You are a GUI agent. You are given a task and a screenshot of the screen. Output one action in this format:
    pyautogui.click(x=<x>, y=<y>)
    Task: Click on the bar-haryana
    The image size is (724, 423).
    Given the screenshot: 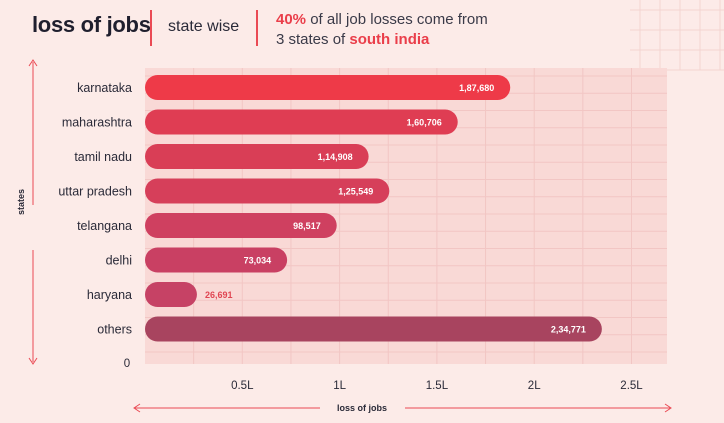 What is the action you would take?
    pyautogui.click(x=171, y=294)
    